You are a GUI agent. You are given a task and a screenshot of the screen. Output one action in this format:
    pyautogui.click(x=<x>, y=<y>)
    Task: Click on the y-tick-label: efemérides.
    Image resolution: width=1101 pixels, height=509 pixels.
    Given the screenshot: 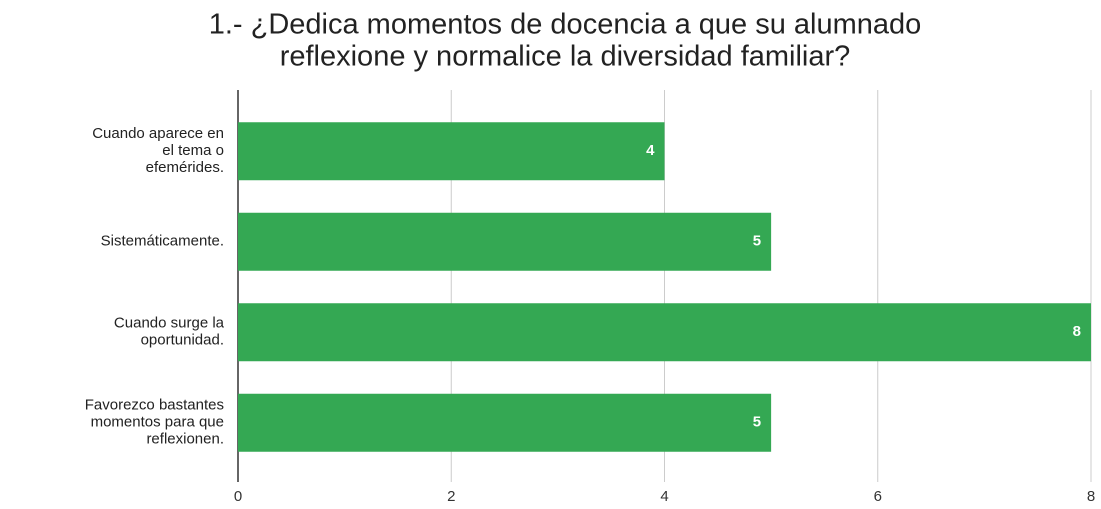 What is the action you would take?
    pyautogui.click(x=185, y=167)
    